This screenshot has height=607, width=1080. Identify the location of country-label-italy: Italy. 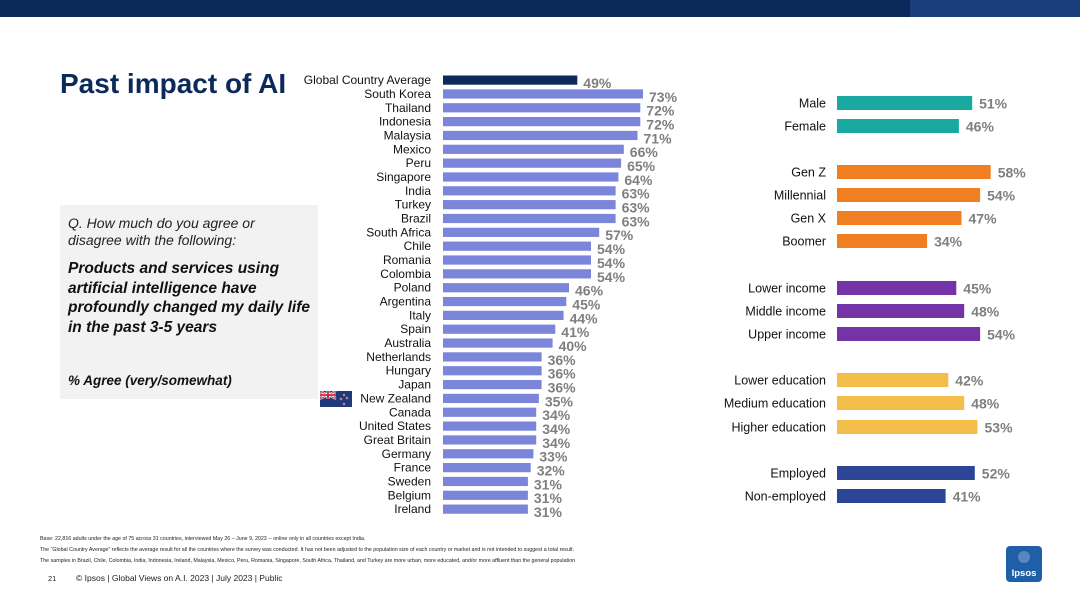
(420, 315).